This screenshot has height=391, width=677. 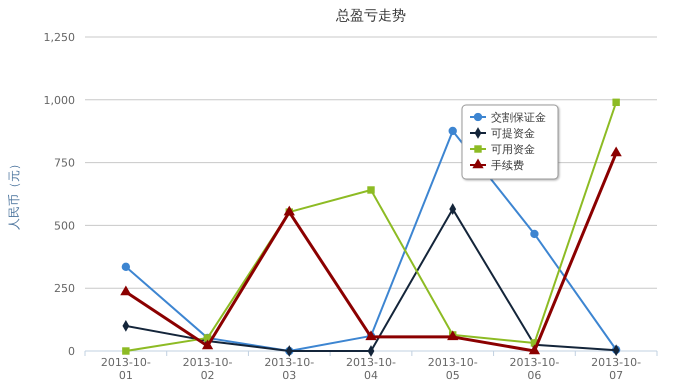 I want to click on x-tick-label: 2013-10-06, so click(x=534, y=369).